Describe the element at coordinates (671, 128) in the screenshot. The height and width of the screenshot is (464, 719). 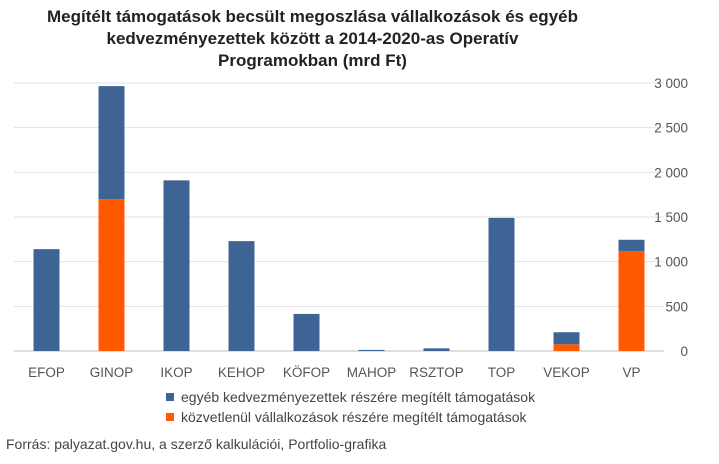
I see `y-tick-label: 2 500` at that location.